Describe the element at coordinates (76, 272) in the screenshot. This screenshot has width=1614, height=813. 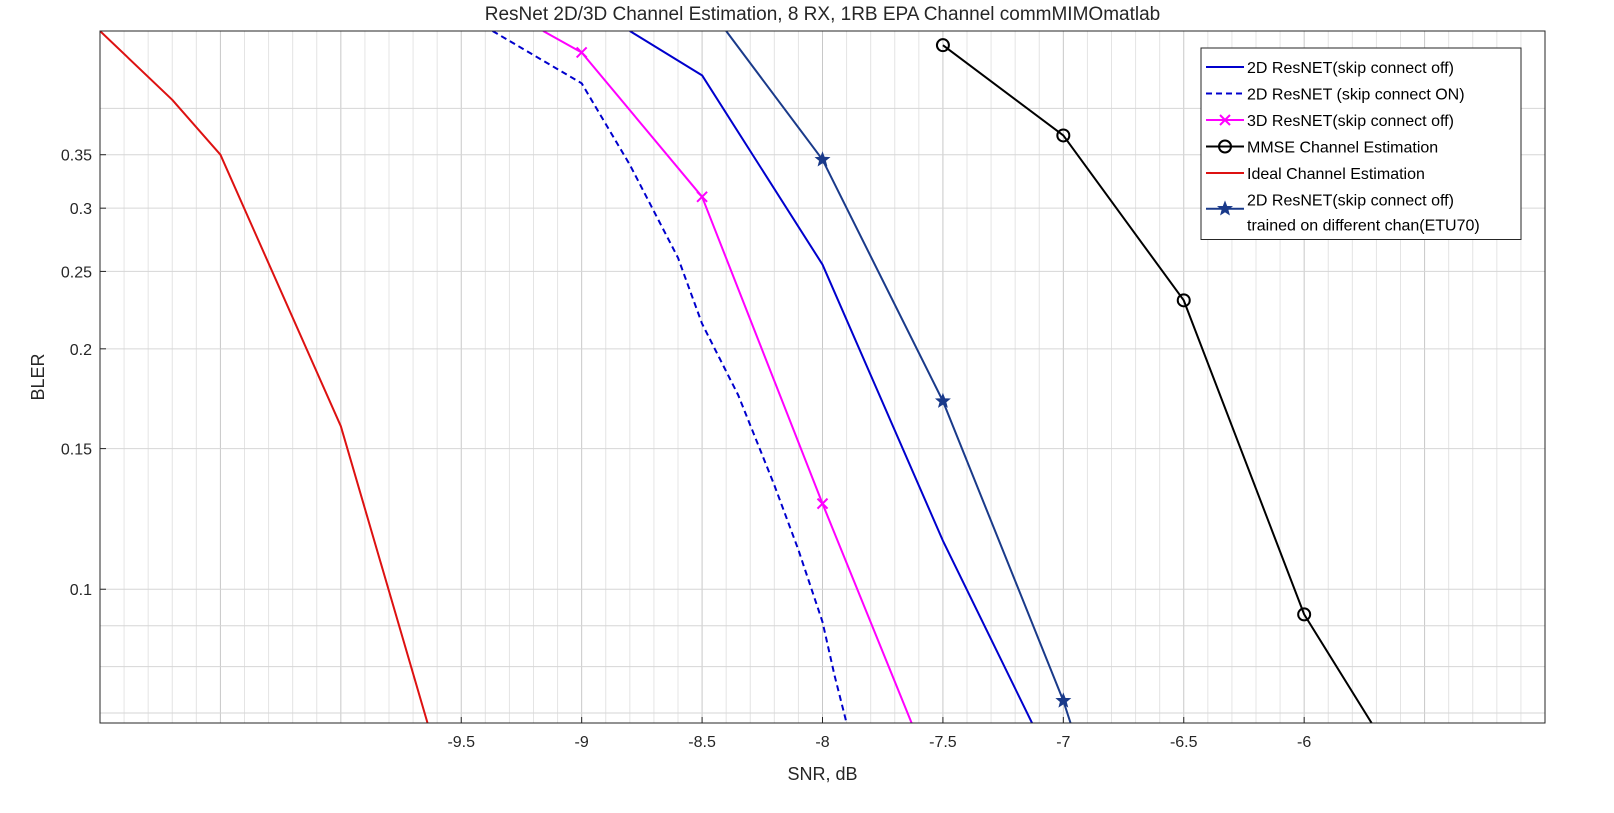
I see `y-tick-label: 0.25` at that location.